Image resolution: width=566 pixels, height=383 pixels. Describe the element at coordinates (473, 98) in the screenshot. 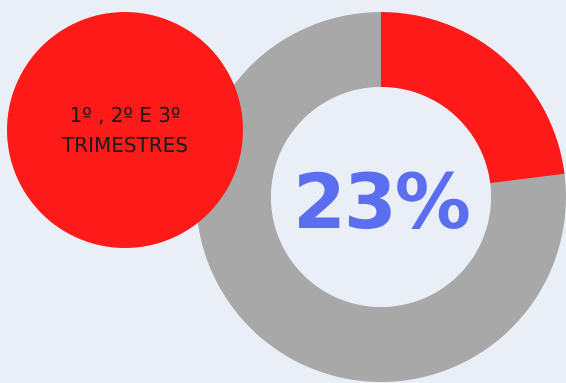

I see `donut-slice-highlight` at that location.